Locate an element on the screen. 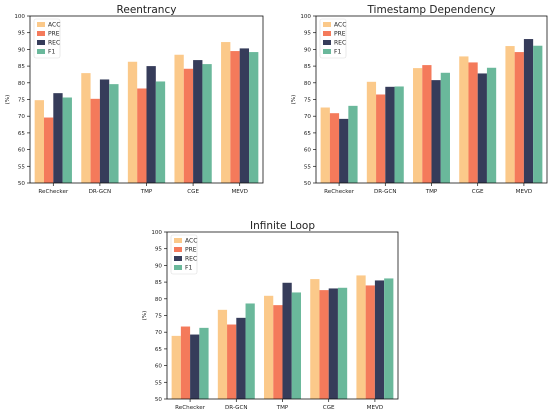 The image size is (550, 411). chart-title: Reentrancy is located at coordinates (147, 10).